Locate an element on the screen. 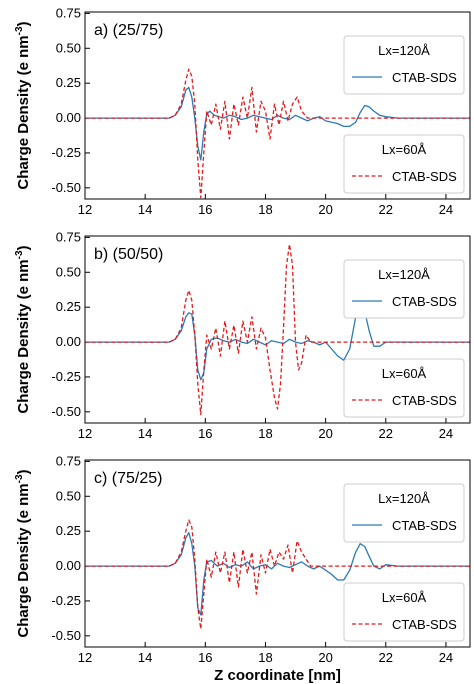 This screenshot has height=684, width=474. x-axis-title: Z coordinate [nm] is located at coordinates (277, 675).